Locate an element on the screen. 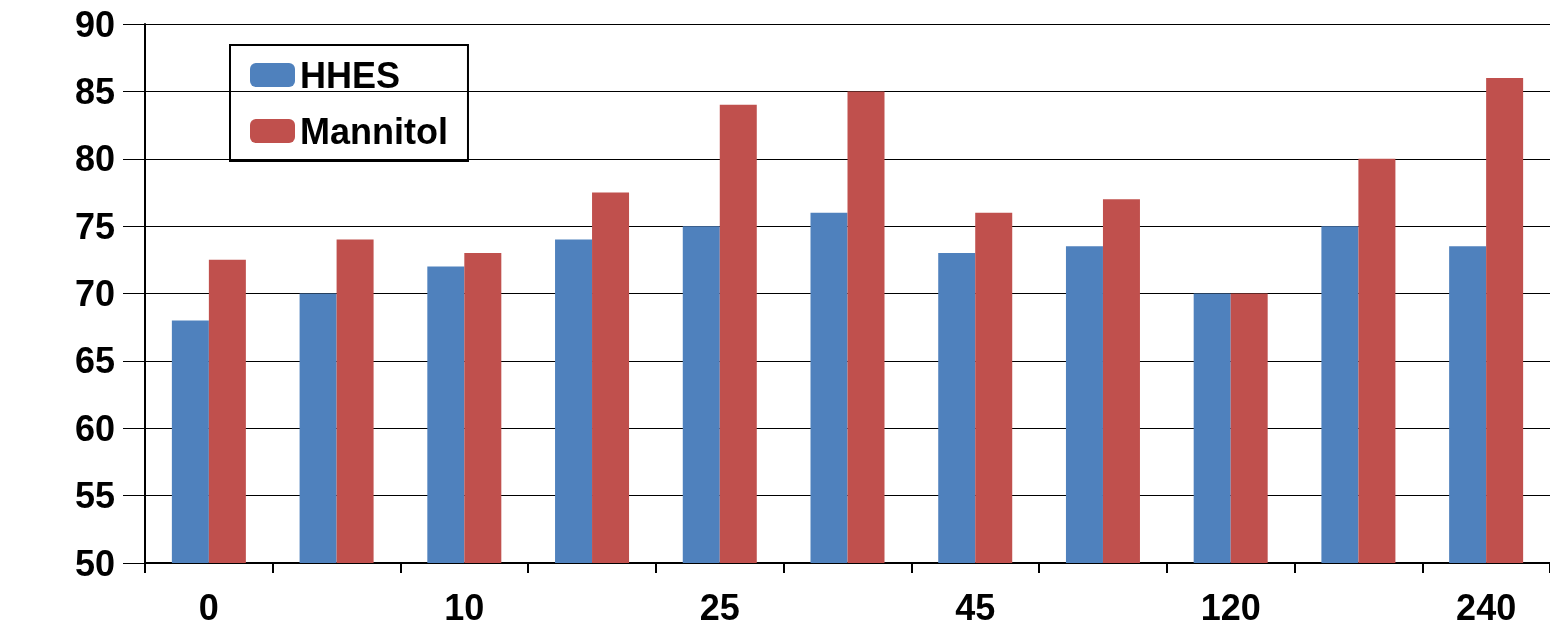 This screenshot has height=631, width=1550. x-tick-label: 0 is located at coordinates (208, 607).